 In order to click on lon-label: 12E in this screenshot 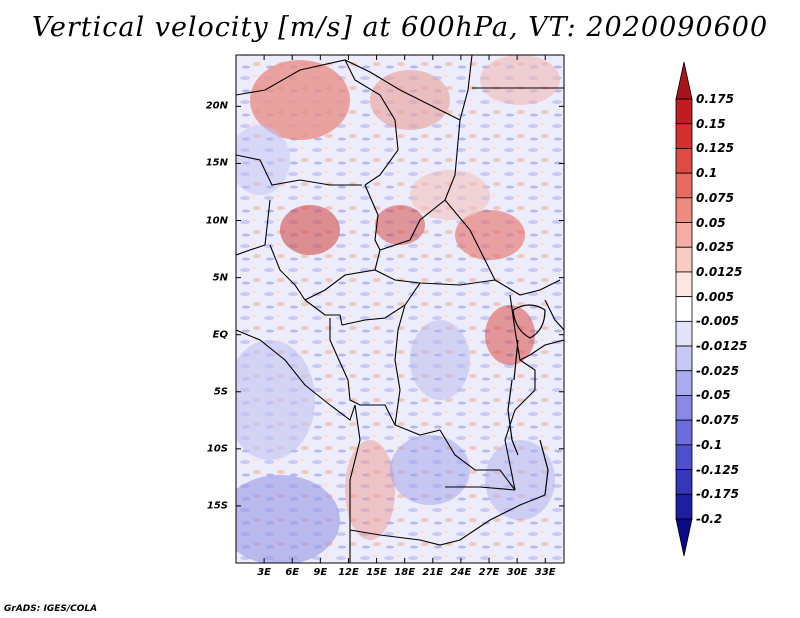, I will do `click(348, 572)`.